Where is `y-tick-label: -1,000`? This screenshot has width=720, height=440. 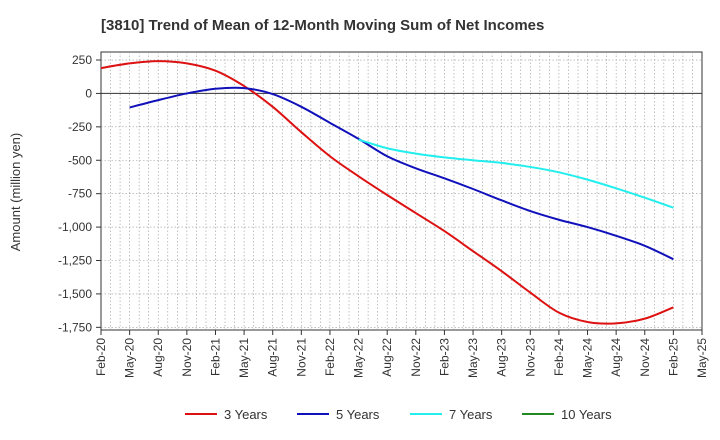
y-tick-label: -1,000 is located at coordinates (75, 227).